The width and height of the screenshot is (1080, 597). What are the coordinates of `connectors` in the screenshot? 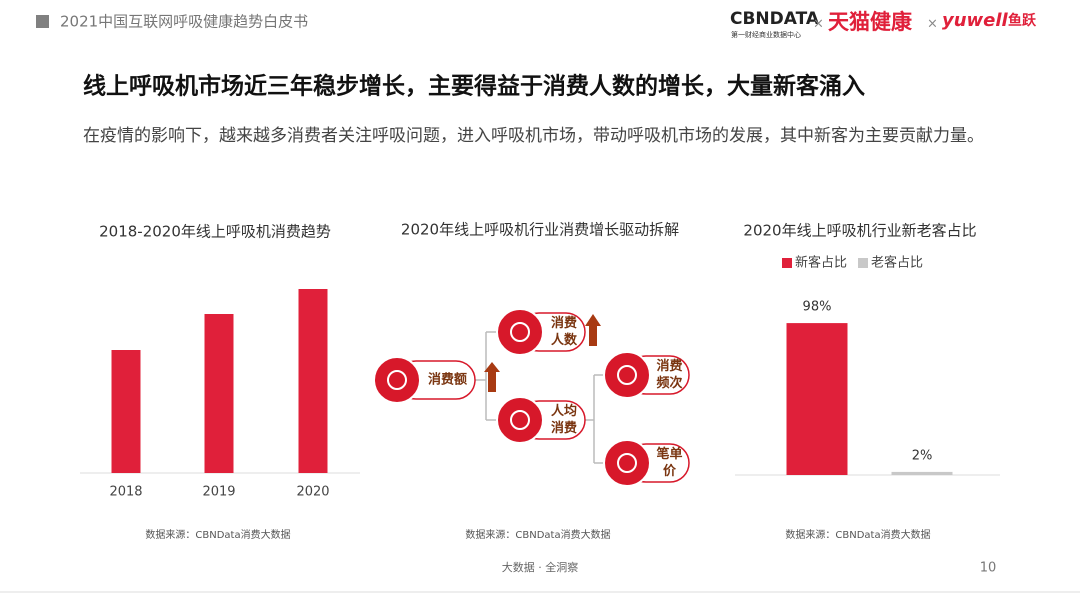 It's located at (540, 397).